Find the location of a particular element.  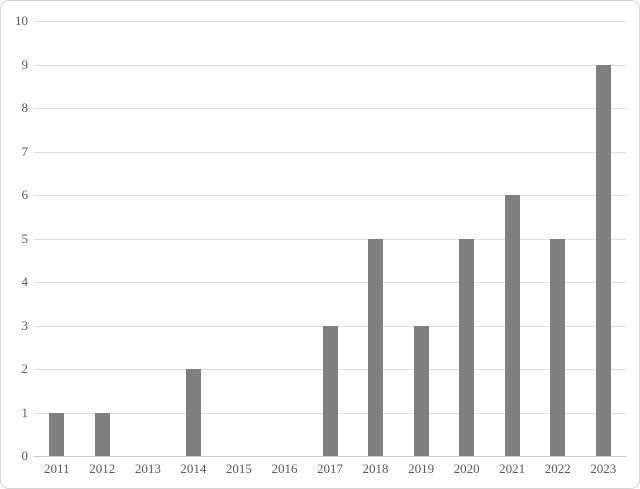

y-tick-label: 6 is located at coordinates (25, 194).